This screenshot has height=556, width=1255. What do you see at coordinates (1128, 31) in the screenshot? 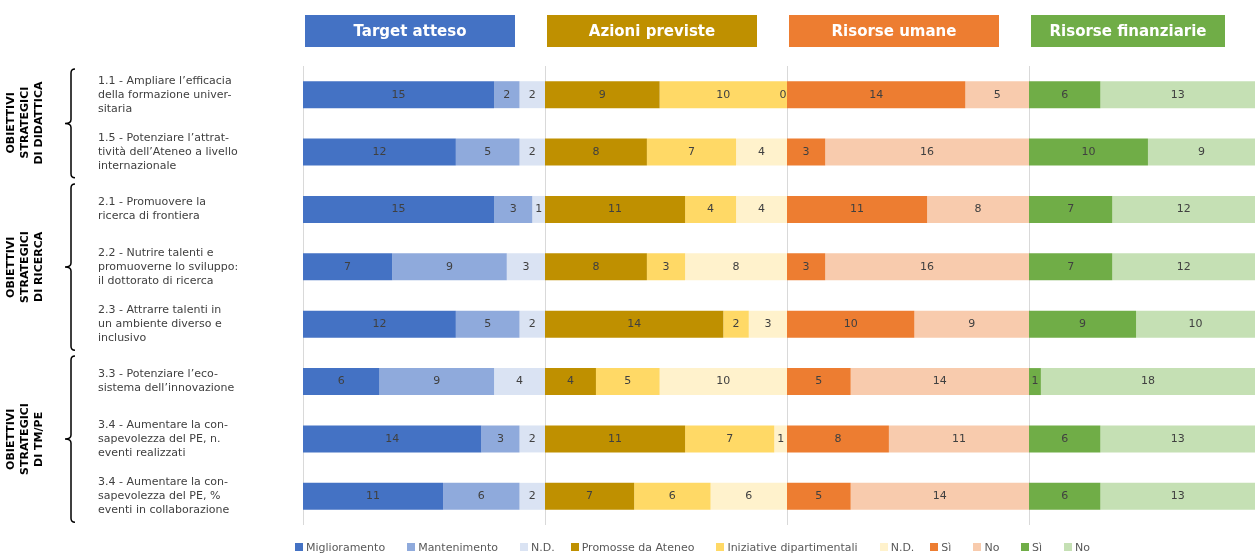
I see `chart-title: Risorse finanziarie` at bounding box center [1128, 31].